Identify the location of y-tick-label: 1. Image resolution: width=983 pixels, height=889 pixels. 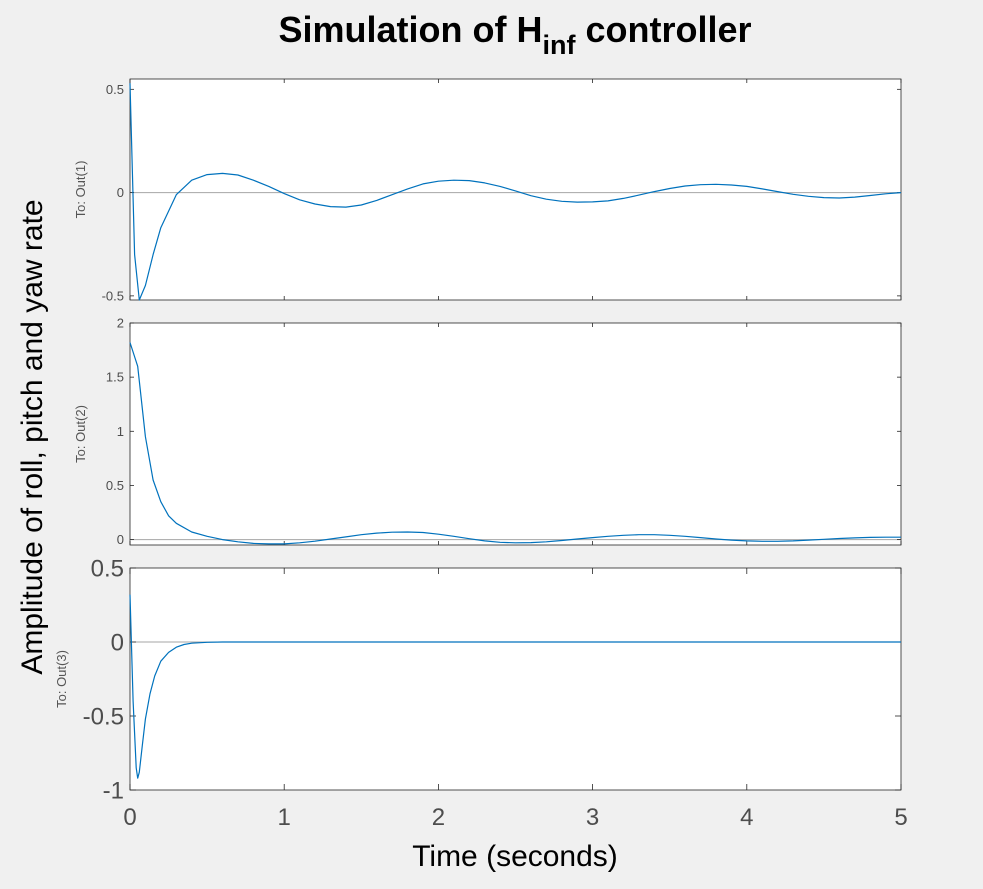
(120, 431).